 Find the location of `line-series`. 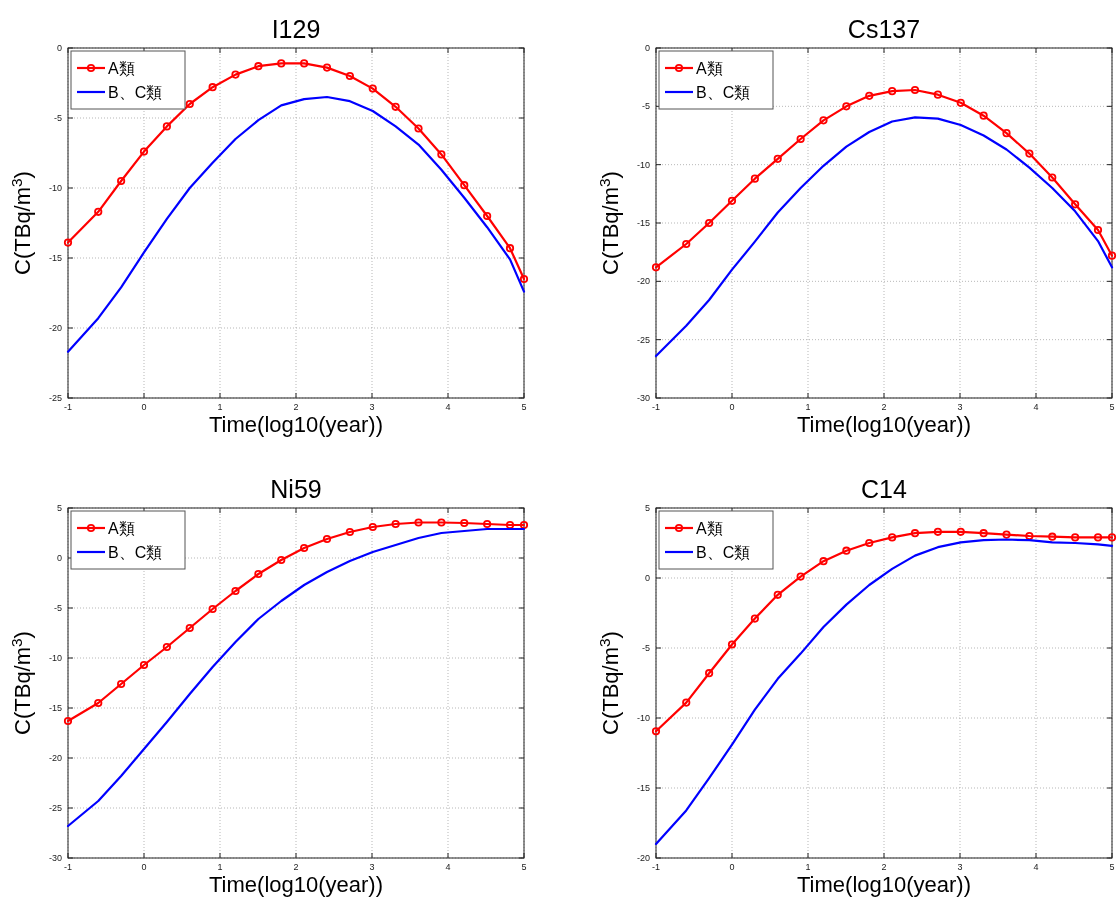

line-series is located at coordinates (884, 237).